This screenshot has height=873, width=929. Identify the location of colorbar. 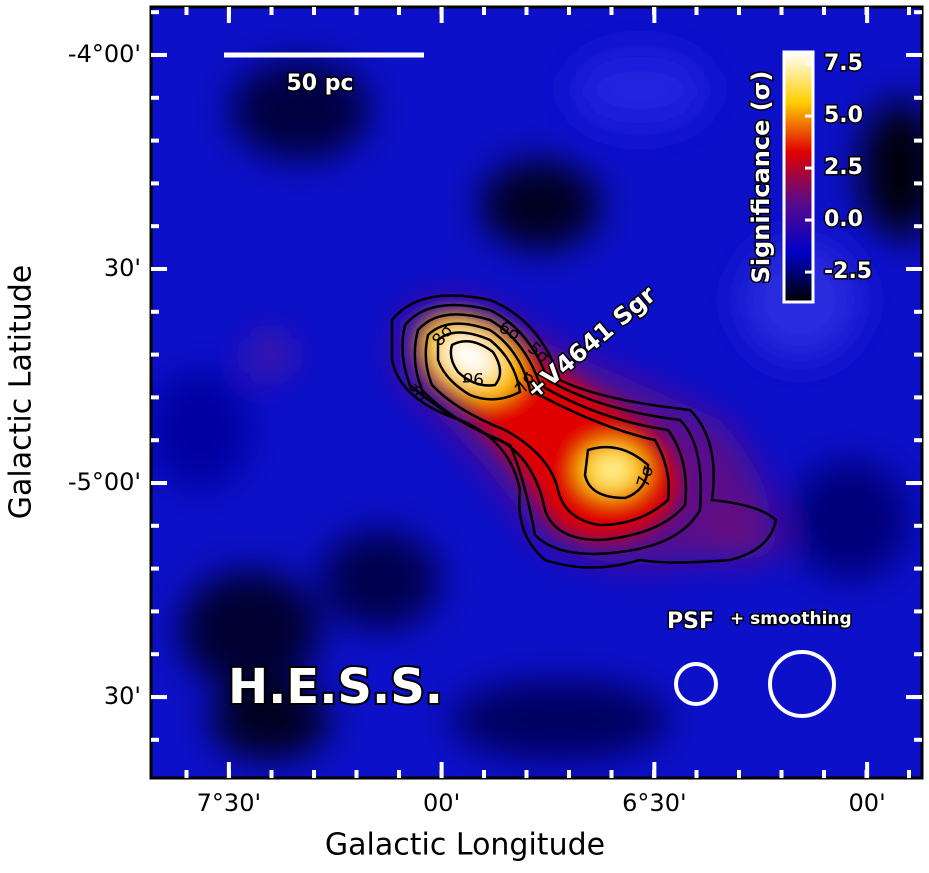
(798, 177).